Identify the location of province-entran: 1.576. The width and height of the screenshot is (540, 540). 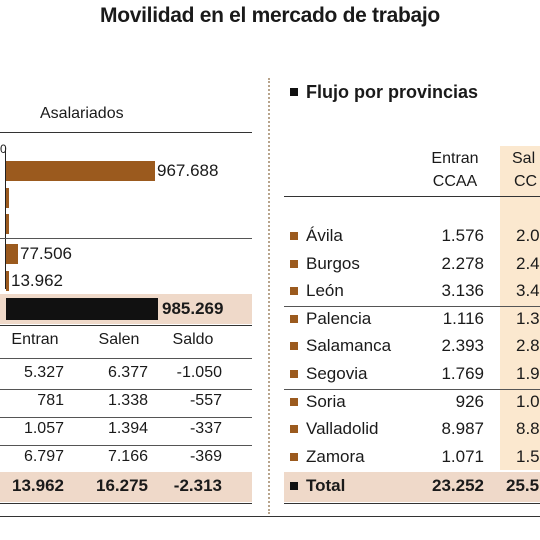
(462, 235).